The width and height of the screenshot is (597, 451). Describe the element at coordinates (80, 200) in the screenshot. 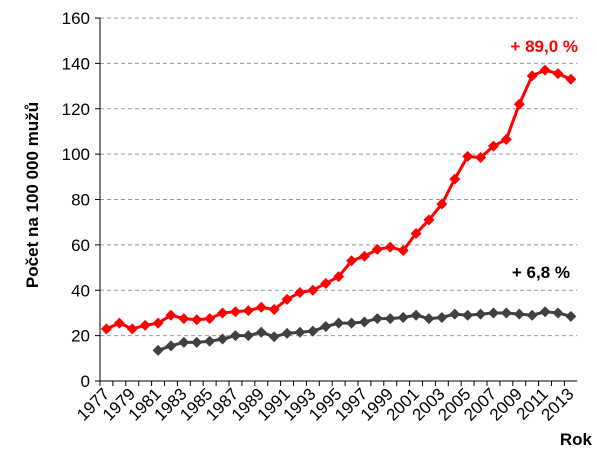

I see `y-tick-label: 80` at that location.